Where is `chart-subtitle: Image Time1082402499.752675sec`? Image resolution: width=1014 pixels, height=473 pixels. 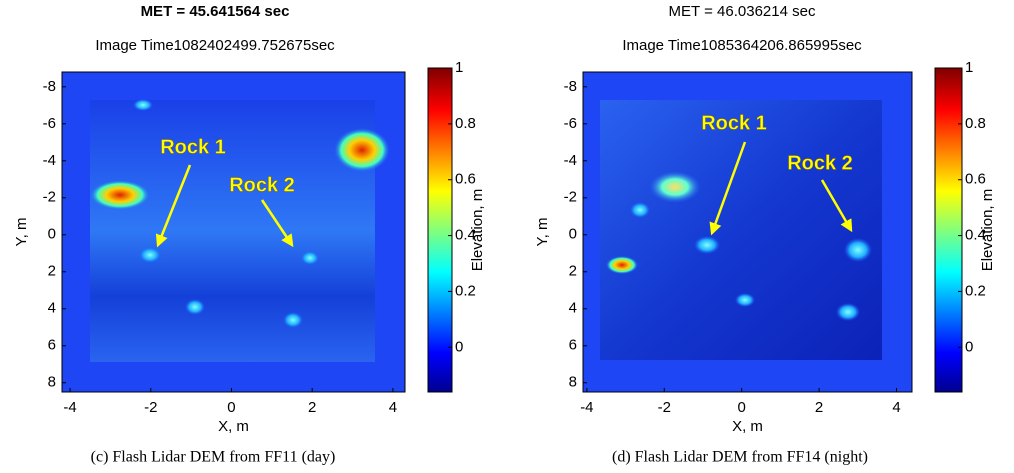
chart-subtitle: Image Time1082402499.752675sec is located at coordinates (215, 45).